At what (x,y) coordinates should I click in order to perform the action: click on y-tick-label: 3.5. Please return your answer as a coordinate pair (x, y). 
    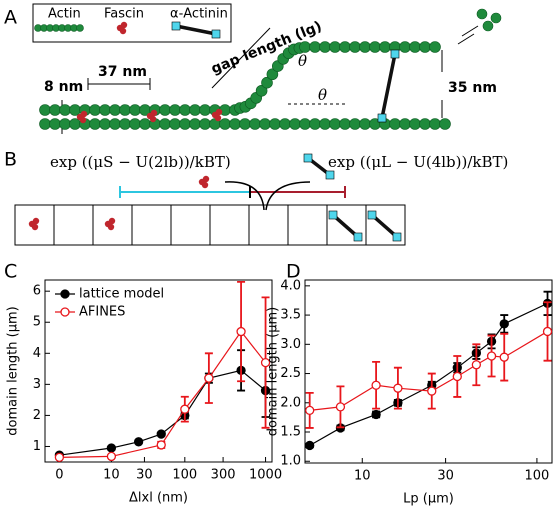
    Looking at the image, I should click on (290, 315).